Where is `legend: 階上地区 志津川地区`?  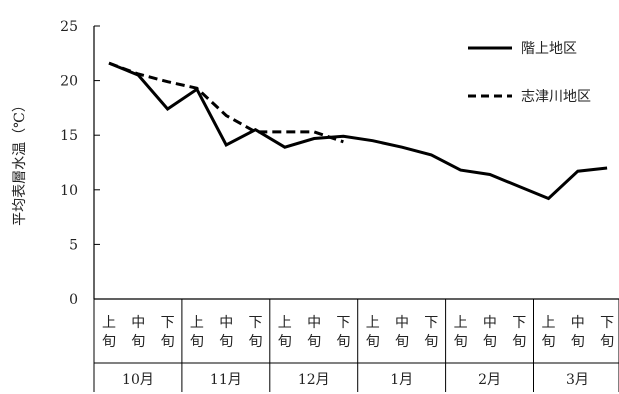
legend: 階上地区 志津川地区 is located at coordinates (529, 73).